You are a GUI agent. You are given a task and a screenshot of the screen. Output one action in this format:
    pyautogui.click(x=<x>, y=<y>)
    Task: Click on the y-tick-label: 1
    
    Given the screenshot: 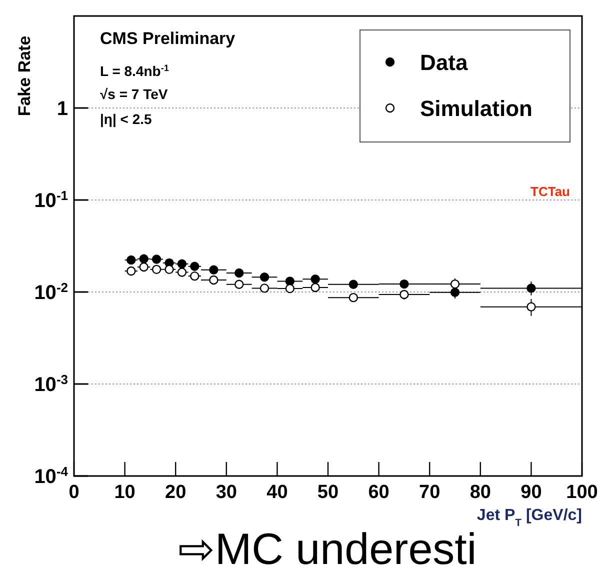 What is the action you would take?
    pyautogui.click(x=62, y=109)
    